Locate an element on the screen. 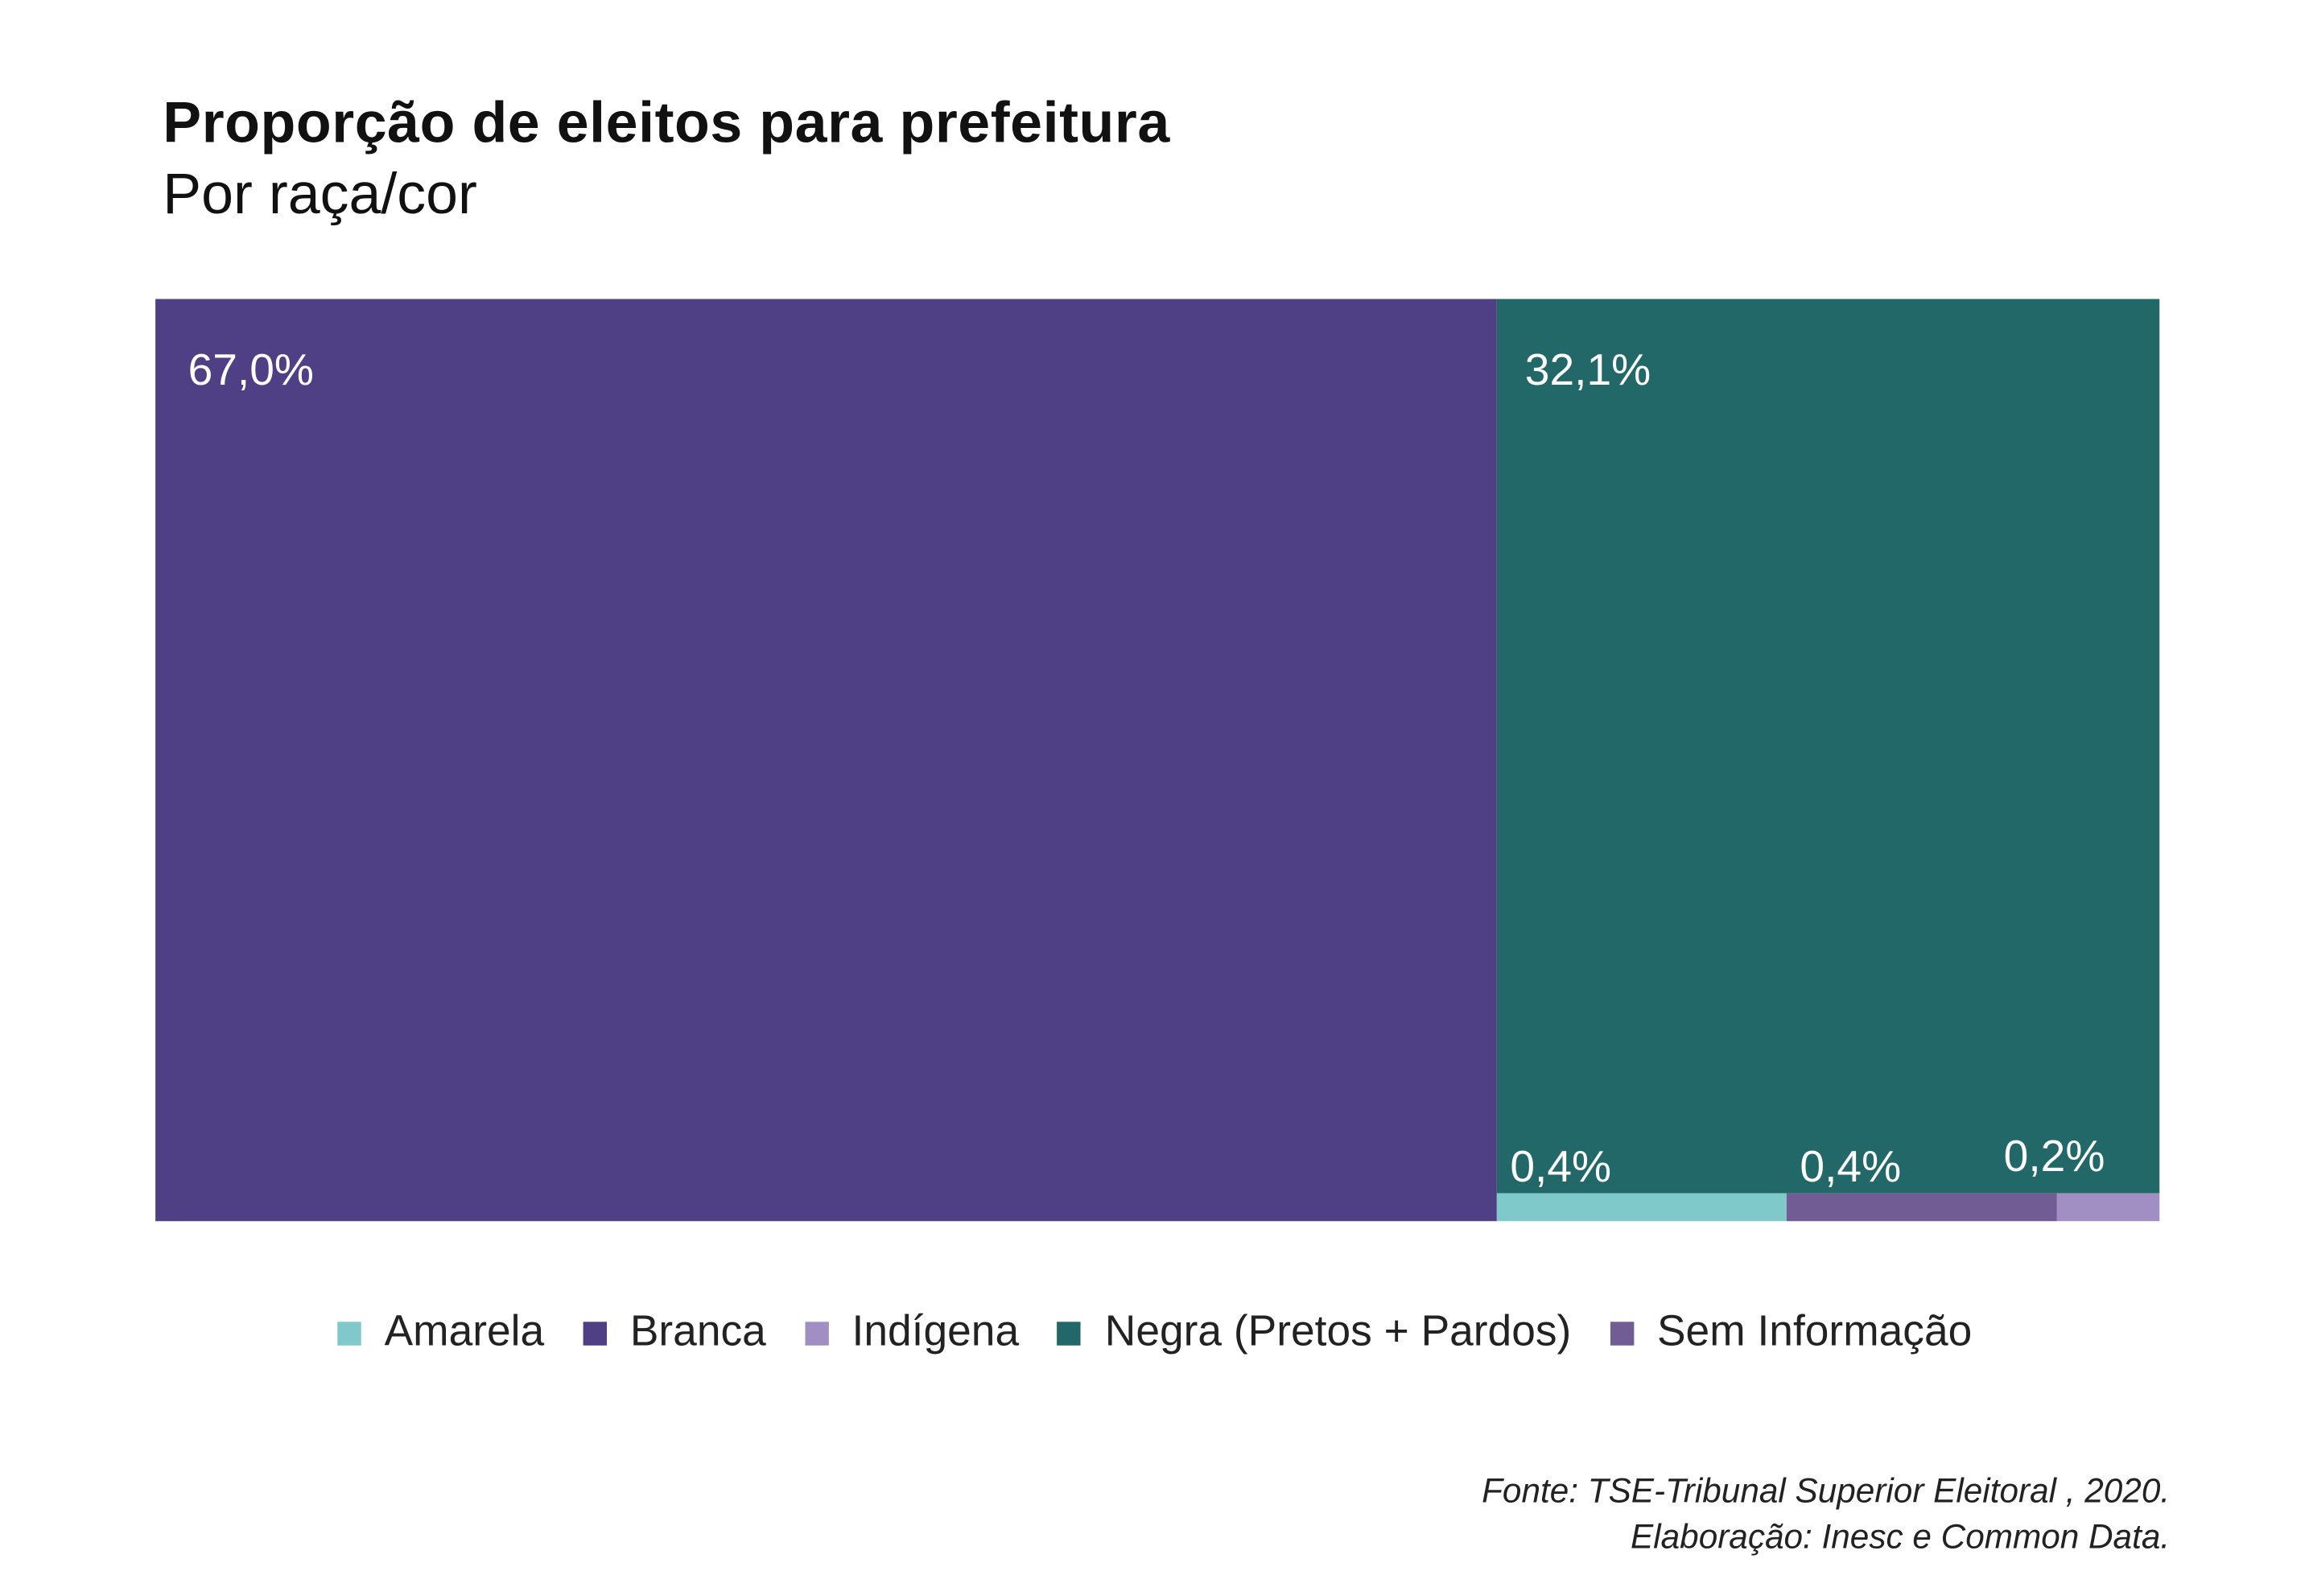 This screenshot has width=2309, height=1596. legend-label: Negra (Pretos + Pardos) is located at coordinates (1338, 1332).